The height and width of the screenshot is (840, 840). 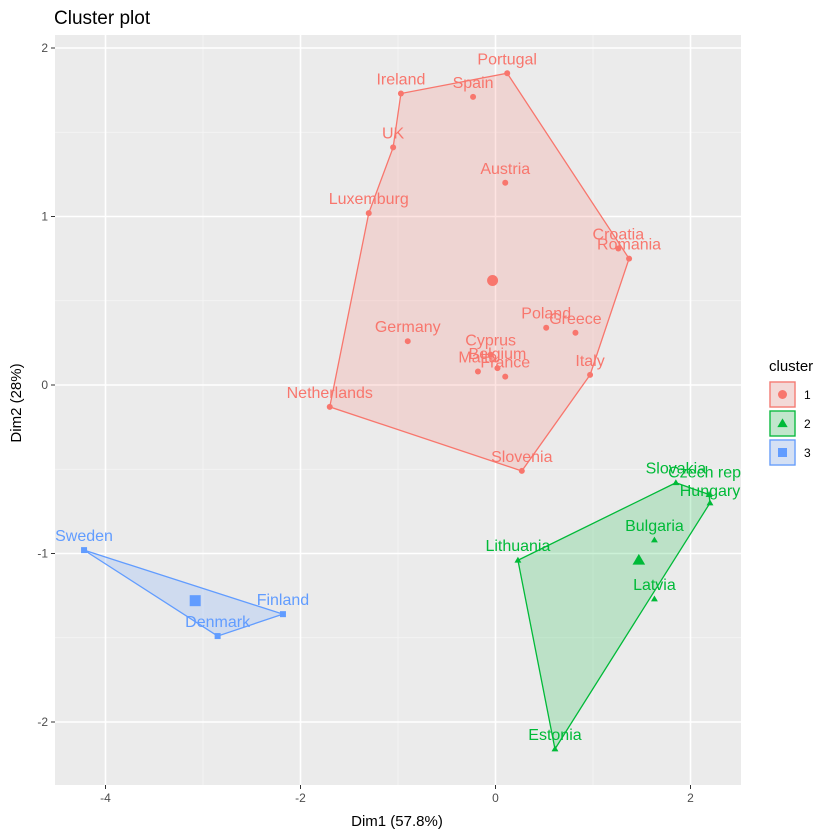 What do you see at coordinates (300, 798) in the screenshot?
I see `x-tick-label: -2` at bounding box center [300, 798].